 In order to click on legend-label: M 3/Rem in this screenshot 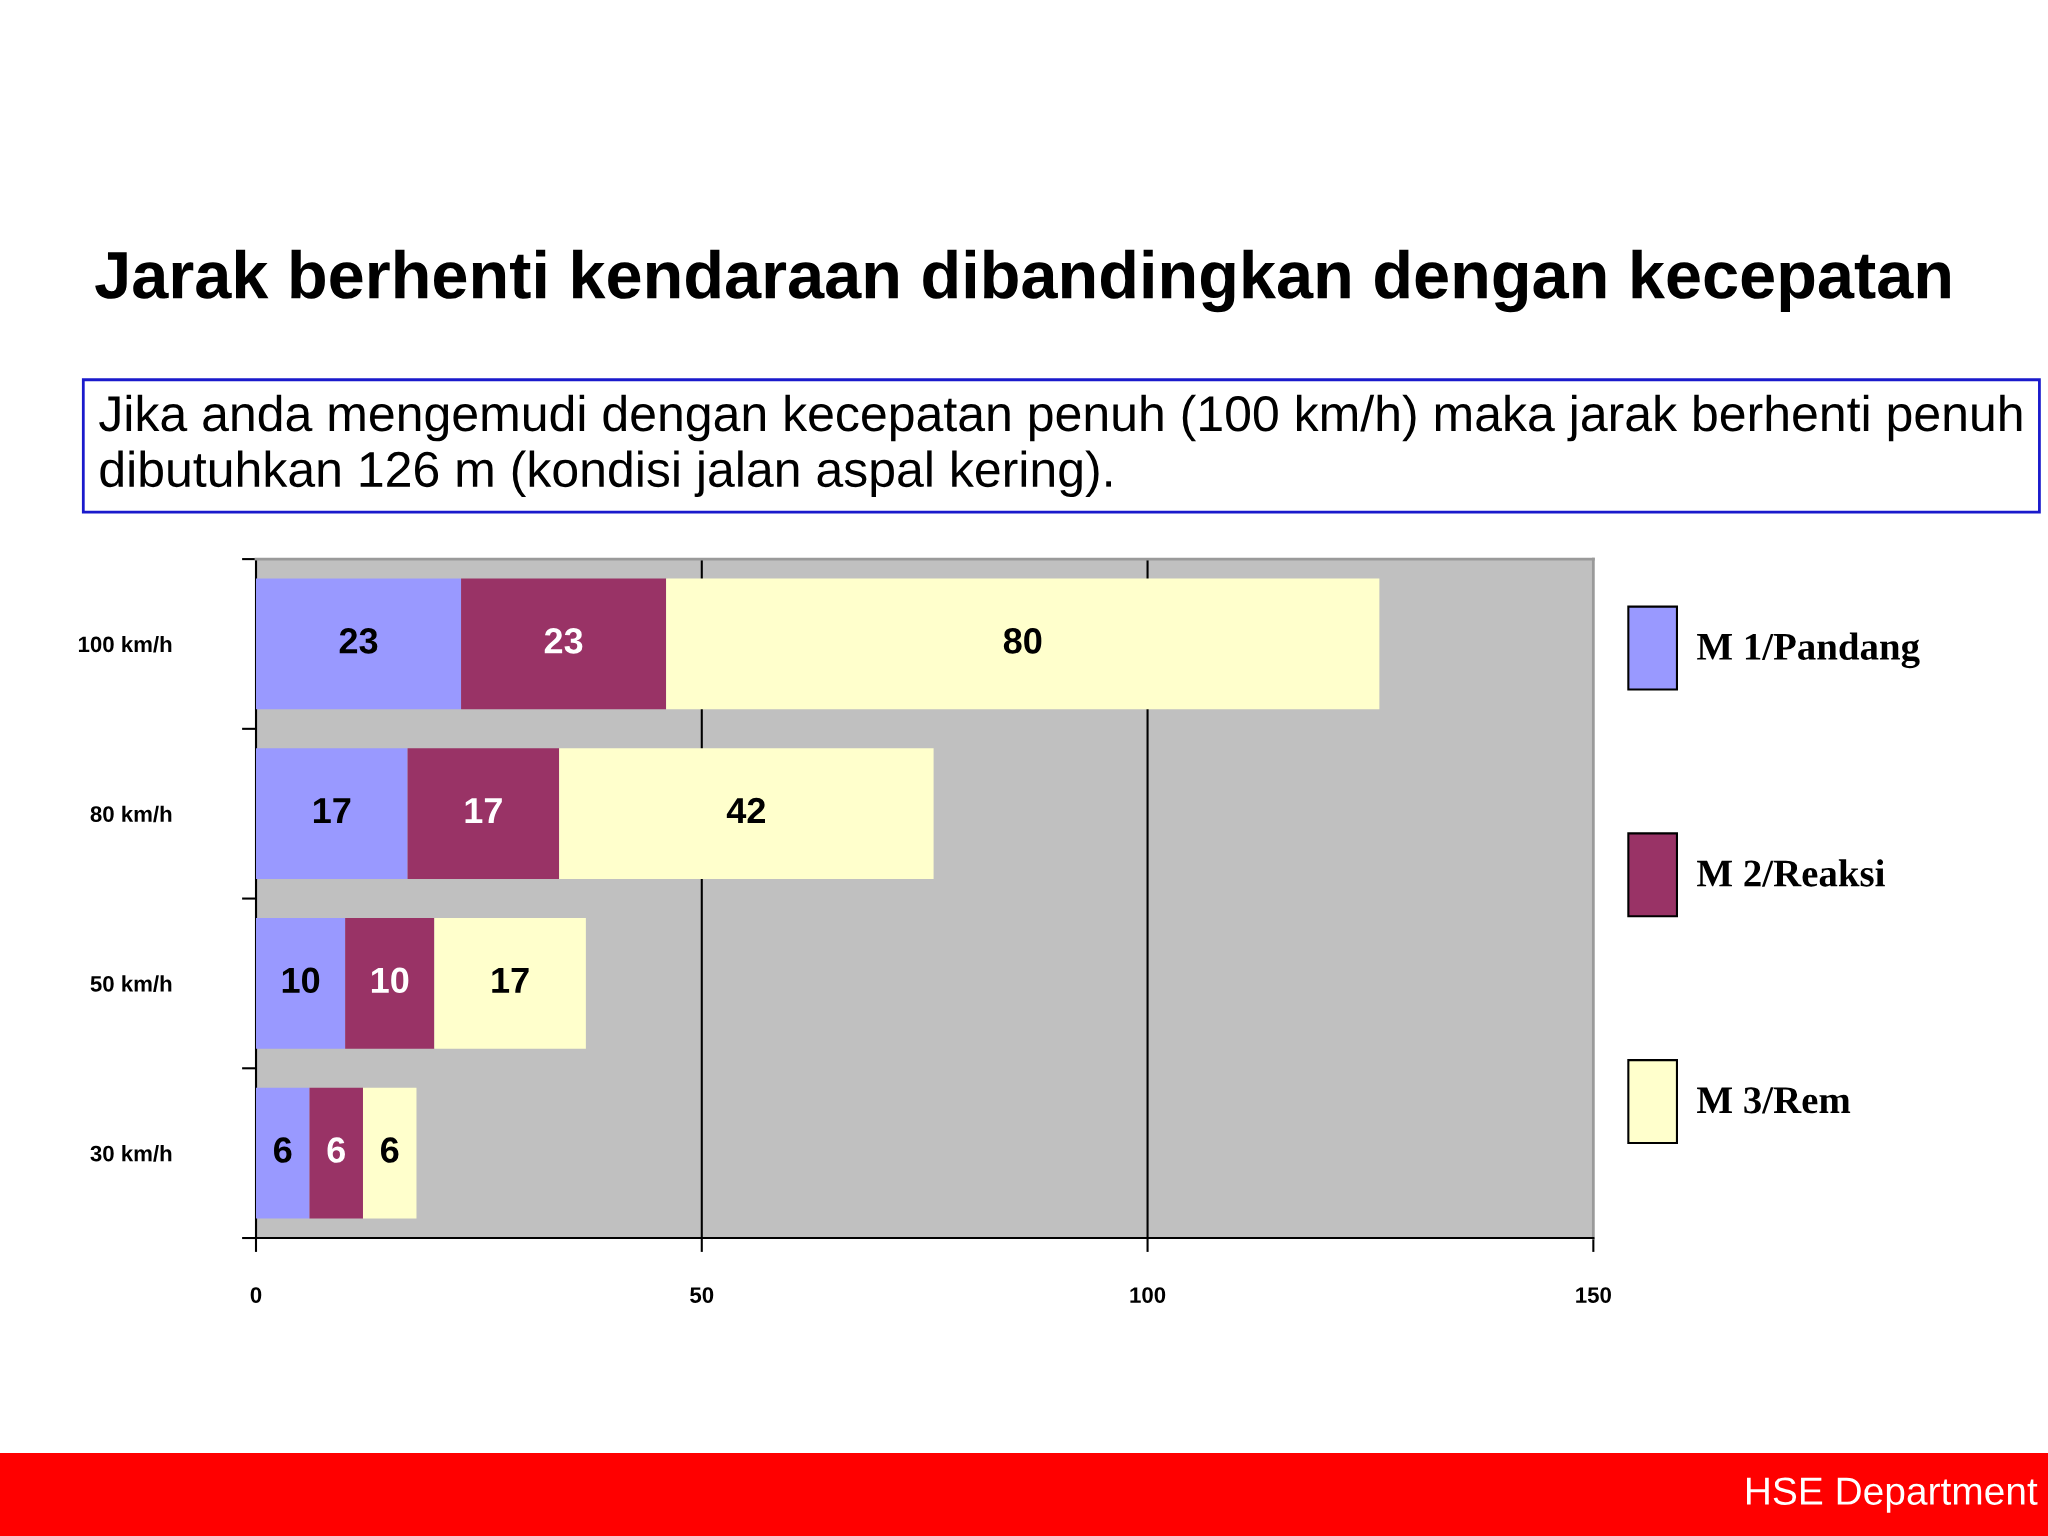, I will do `click(1774, 1100)`.